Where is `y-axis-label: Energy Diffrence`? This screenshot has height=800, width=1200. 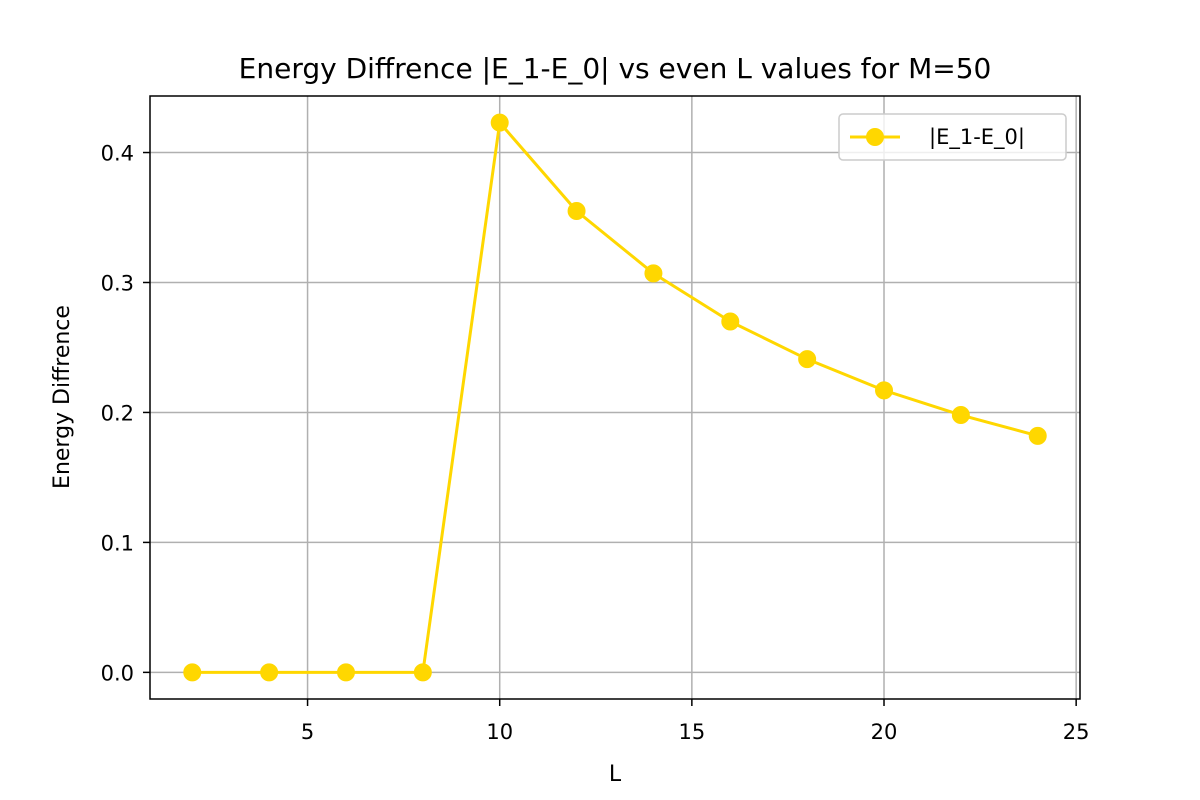
y-axis-label: Energy Diffrence is located at coordinates (62, 397).